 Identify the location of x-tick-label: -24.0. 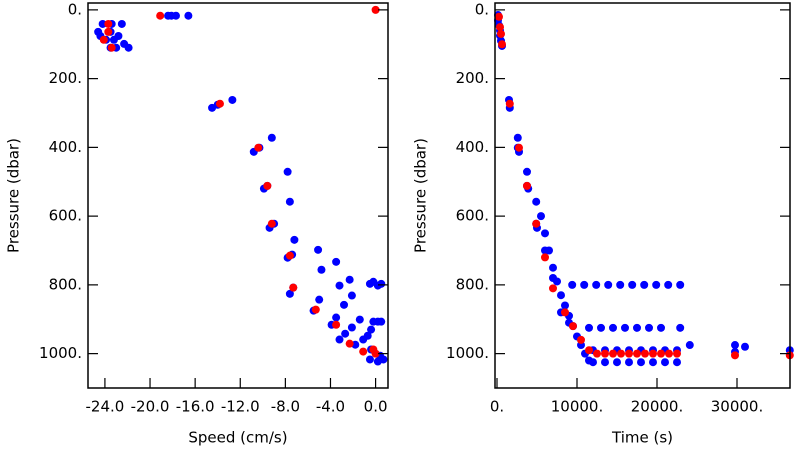
(105, 407).